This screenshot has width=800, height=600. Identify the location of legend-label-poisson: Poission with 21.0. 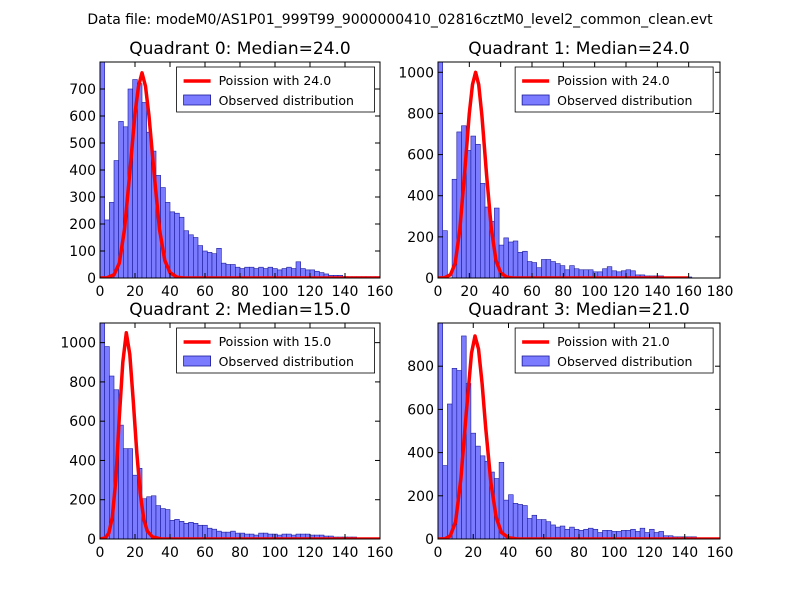
(613, 341).